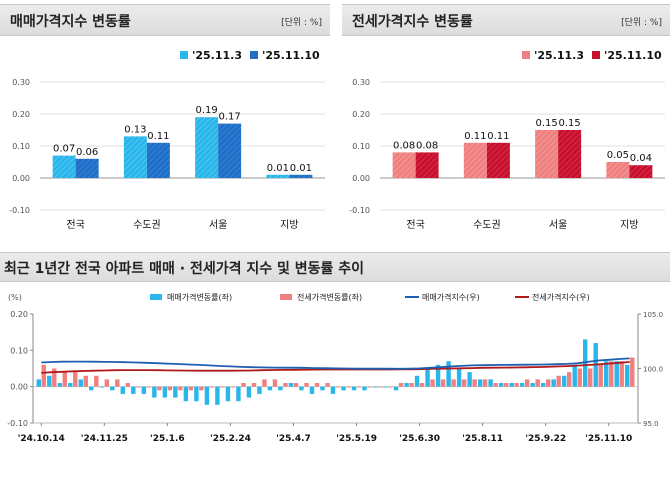  I want to click on jeonse-unit-label: [단위 : %], so click(641, 23).